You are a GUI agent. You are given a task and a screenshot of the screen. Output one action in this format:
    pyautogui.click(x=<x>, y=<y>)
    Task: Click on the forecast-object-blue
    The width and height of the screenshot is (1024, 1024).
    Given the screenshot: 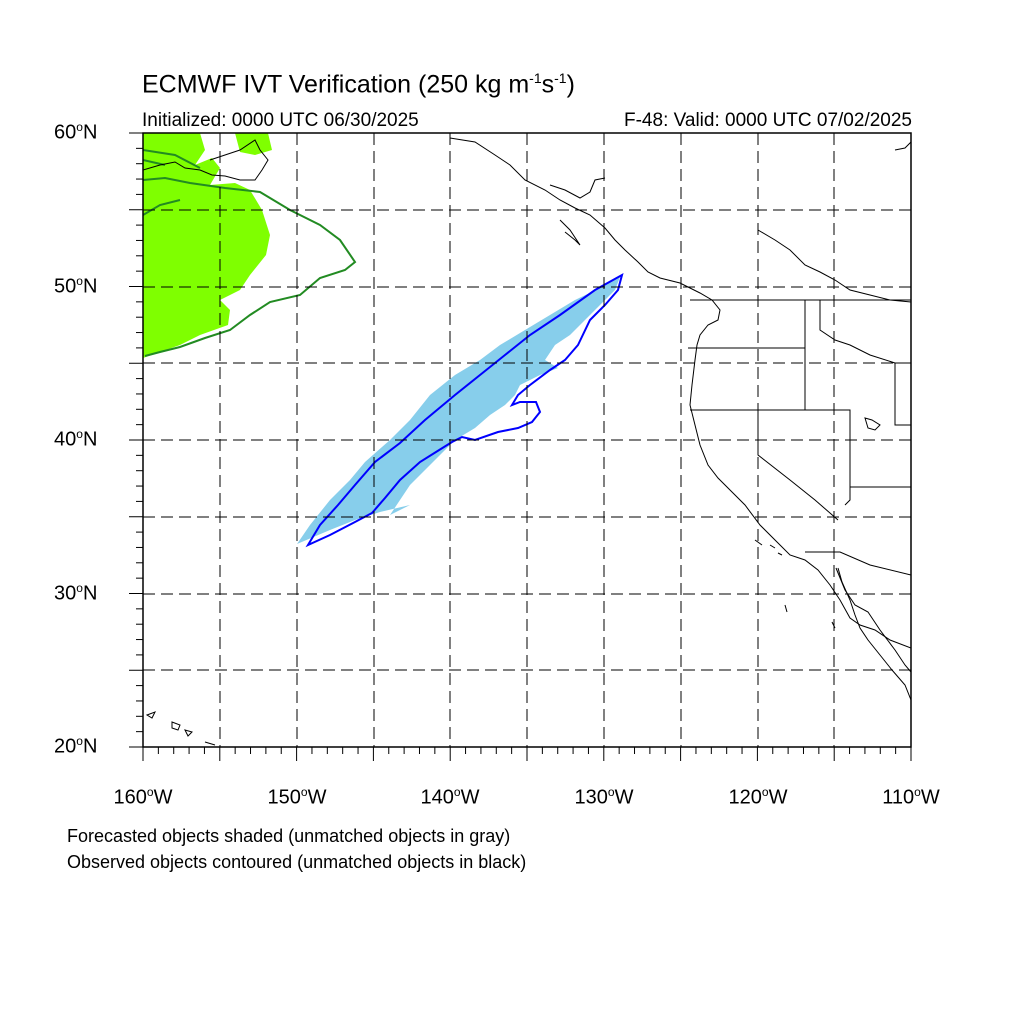 What is the action you would take?
    pyautogui.click(x=458, y=410)
    